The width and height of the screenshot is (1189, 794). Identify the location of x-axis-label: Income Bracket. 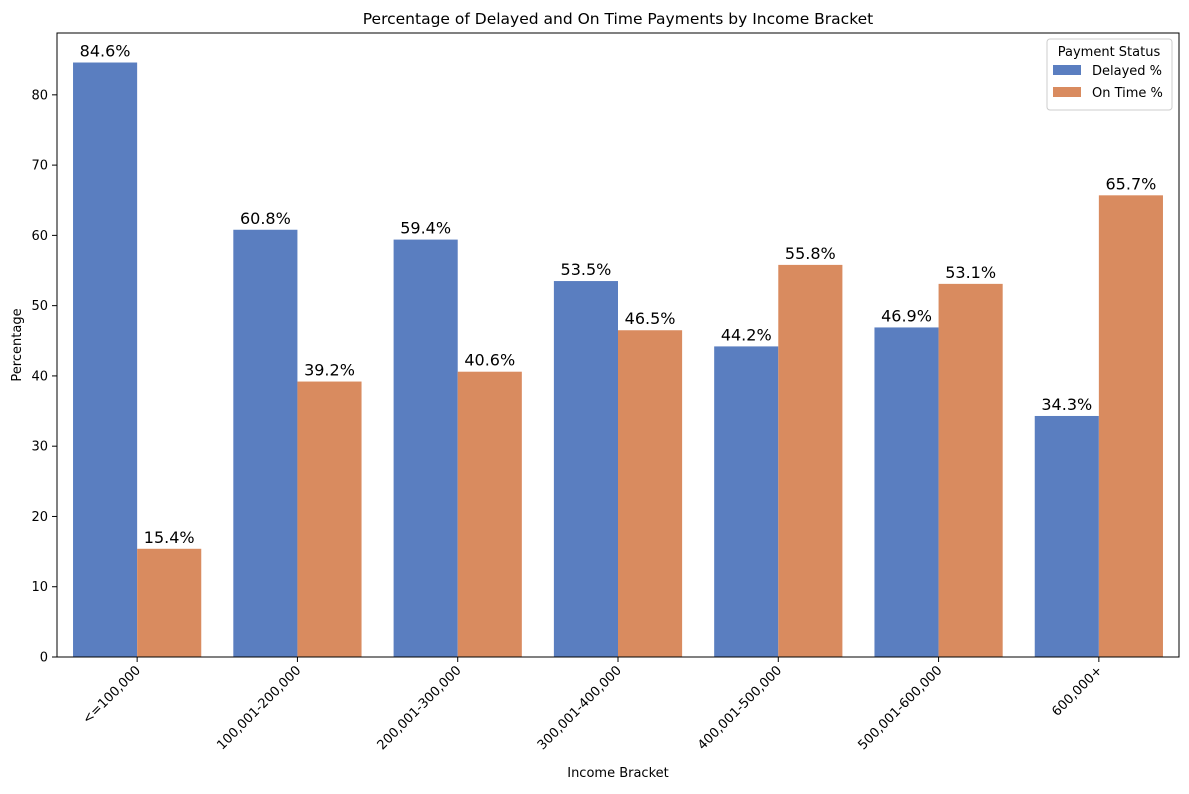
(618, 773).